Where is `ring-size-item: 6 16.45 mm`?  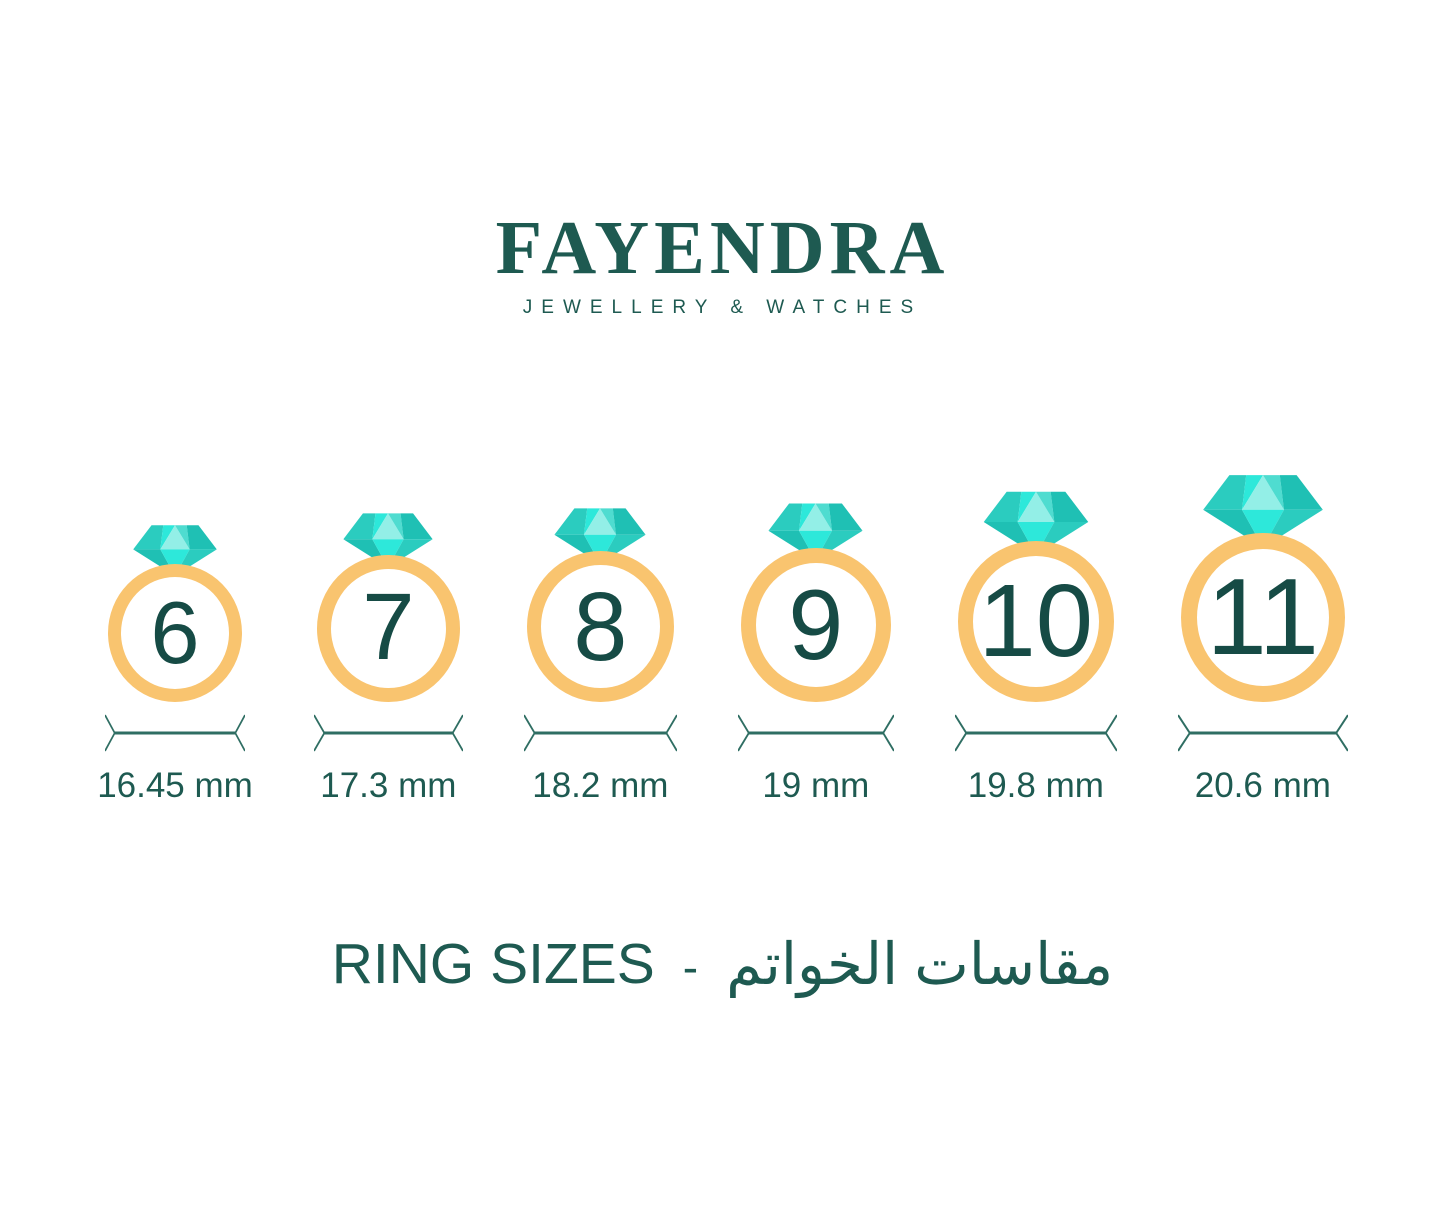
ring-size-item: 6 16.45 mm is located at coordinates (175, 664).